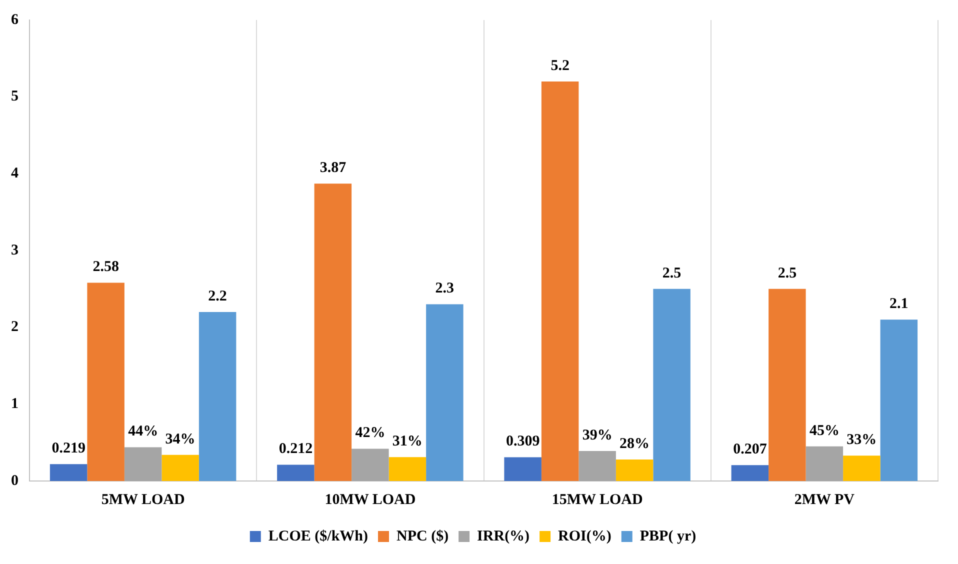 Image resolution: width=958 pixels, height=564 pixels. What do you see at coordinates (14, 404) in the screenshot?
I see `y-tick-label: 1` at bounding box center [14, 404].